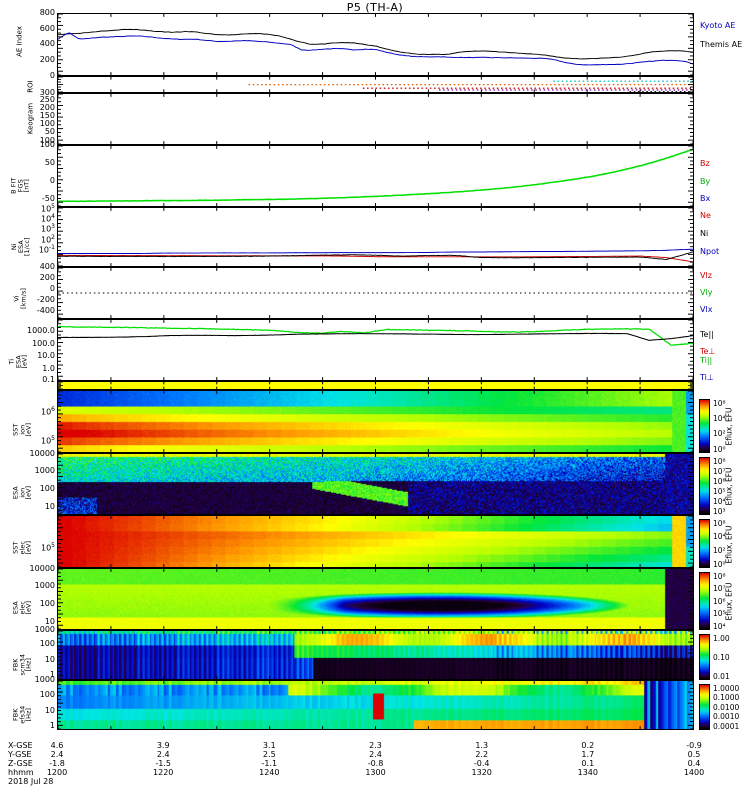  I want to click on sst-elec-yticks: 105, so click(47, 547).